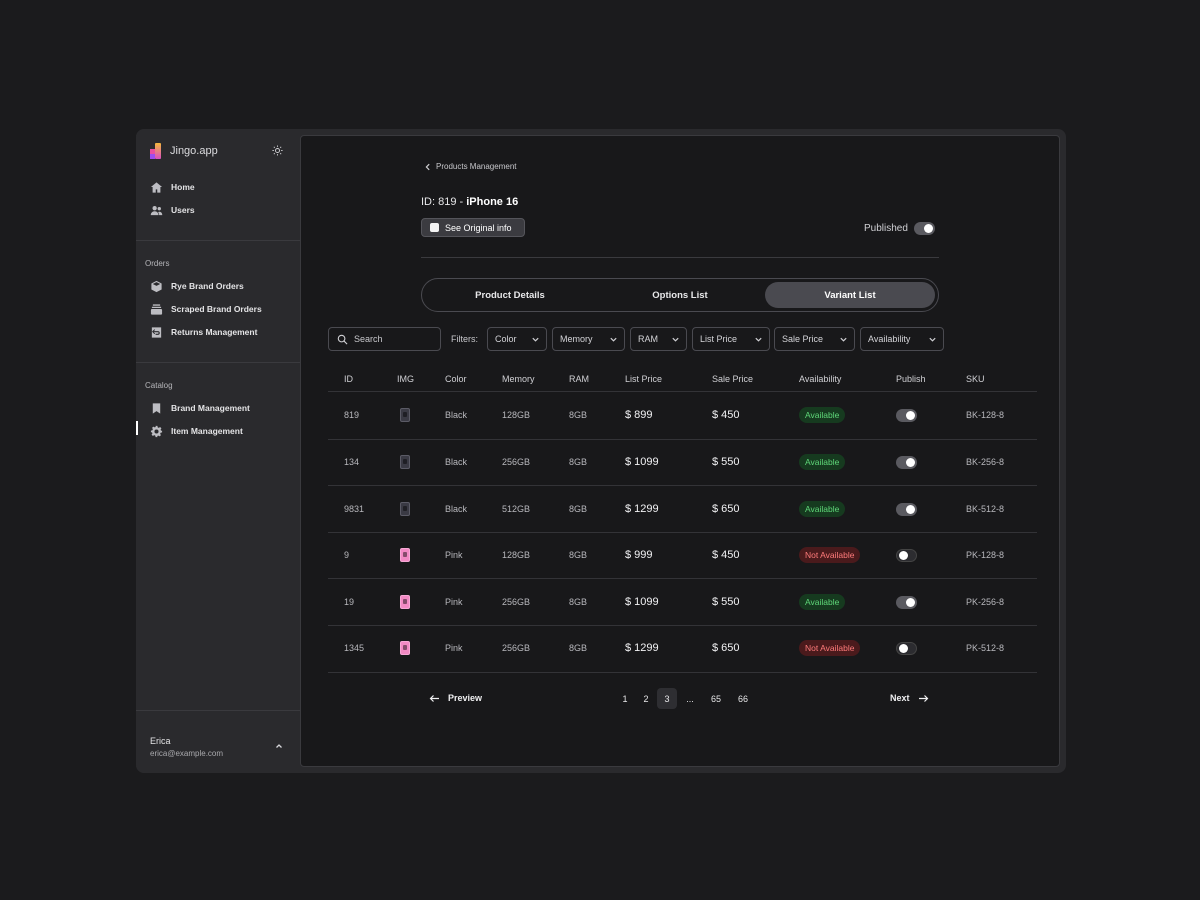 The height and width of the screenshot is (900, 1200). What do you see at coordinates (347, 555) in the screenshot?
I see `cell-id: 9` at bounding box center [347, 555].